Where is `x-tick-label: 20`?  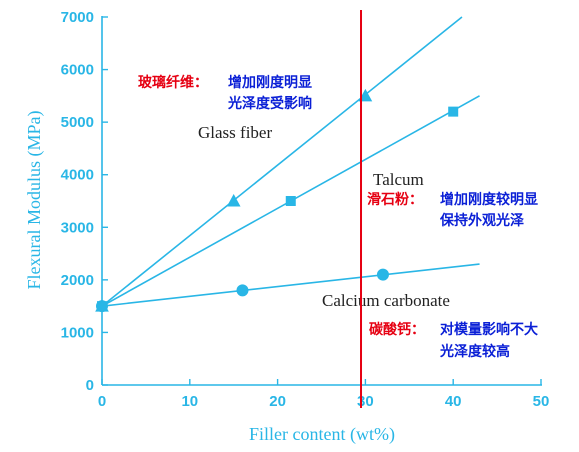 x-tick-label: 20 is located at coordinates (277, 401).